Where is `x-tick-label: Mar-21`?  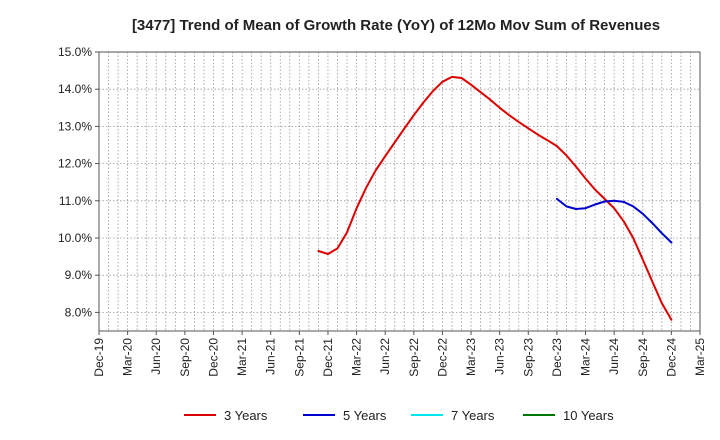
x-tick-label: Mar-21 is located at coordinates (242, 357).